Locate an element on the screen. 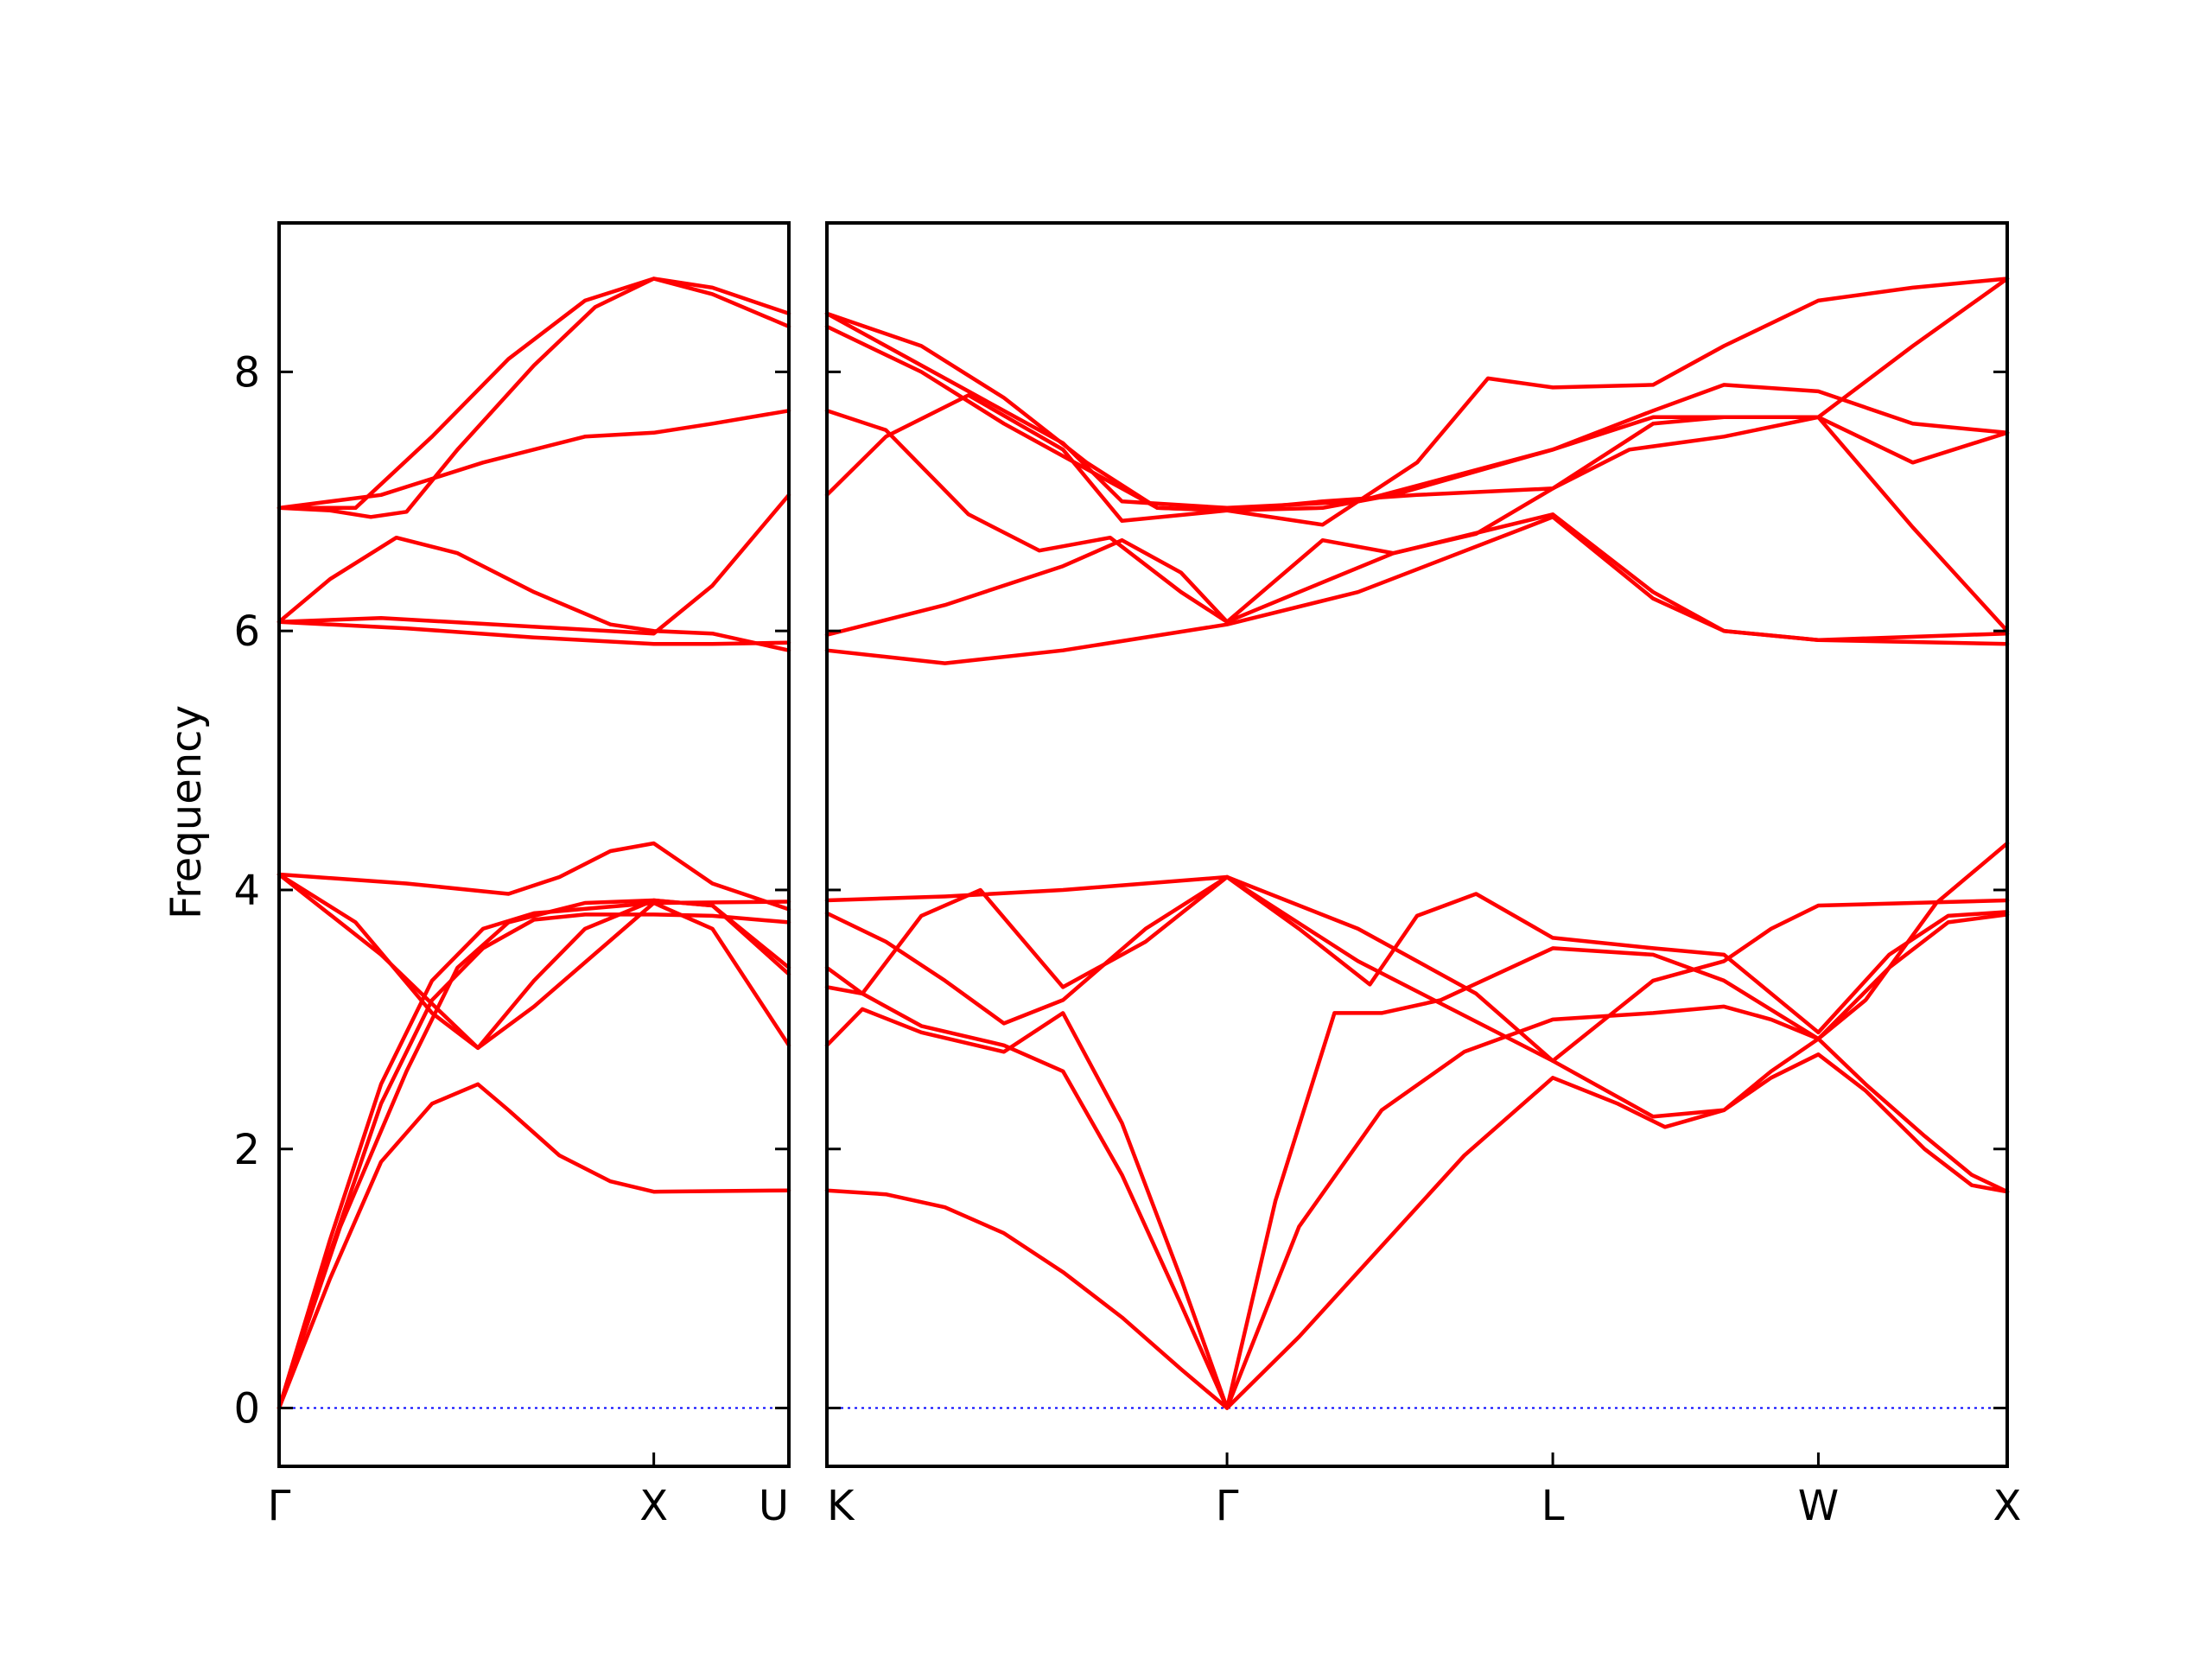  x-tick-label: U is located at coordinates (774, 1506).